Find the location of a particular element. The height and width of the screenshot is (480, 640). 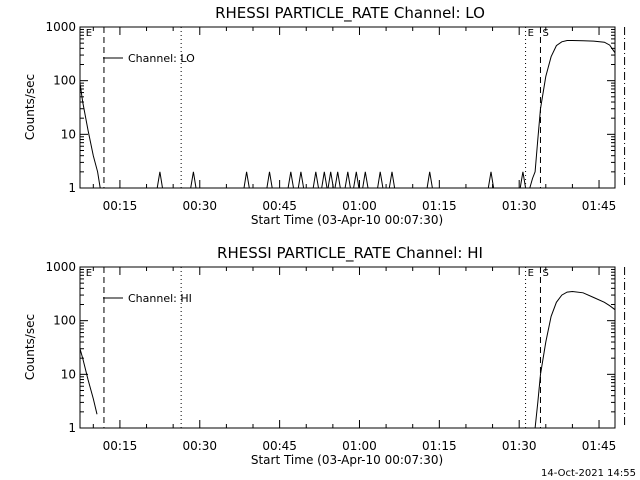

legend-label: Channel: LO is located at coordinates (161, 58).